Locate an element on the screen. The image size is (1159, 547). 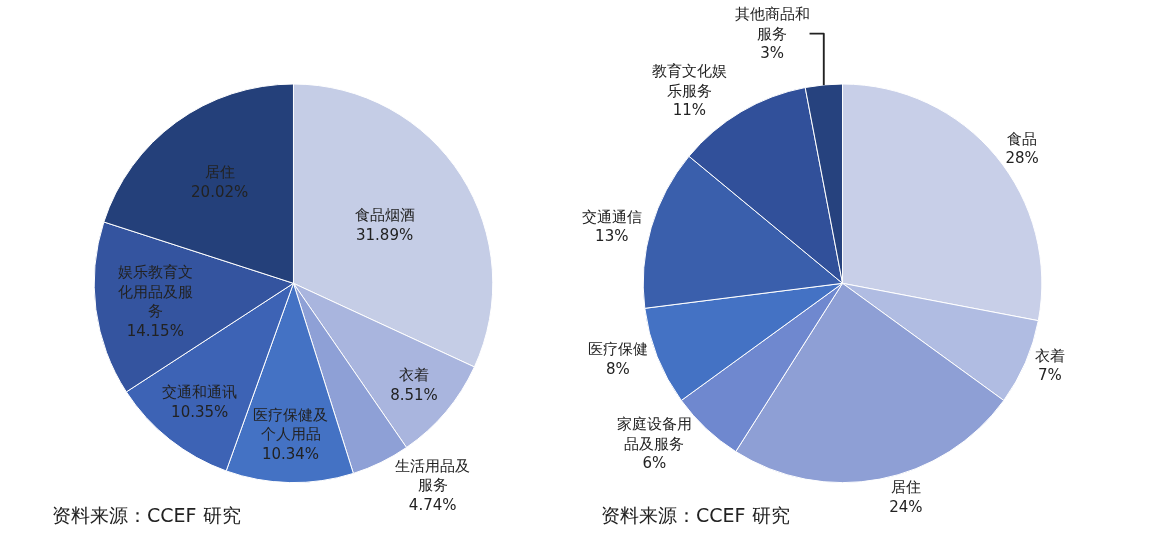
data-label: 13% is located at coordinates (612, 236).